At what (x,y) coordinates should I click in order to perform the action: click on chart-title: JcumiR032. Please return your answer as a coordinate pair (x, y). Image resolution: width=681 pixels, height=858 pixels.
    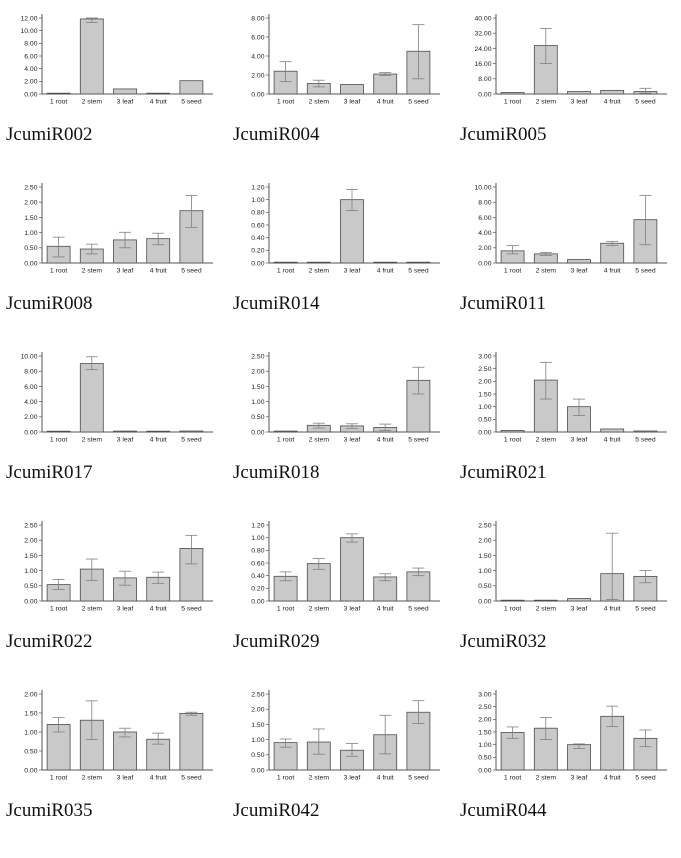
    Looking at the image, I should click on (503, 641).